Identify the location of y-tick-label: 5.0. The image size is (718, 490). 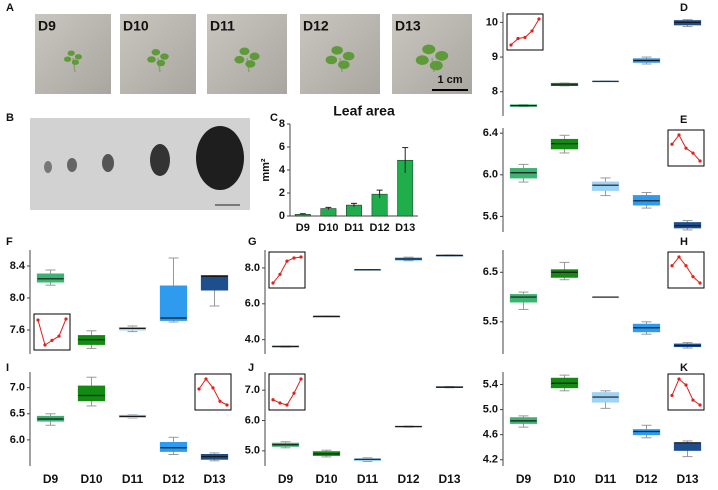
(490, 410).